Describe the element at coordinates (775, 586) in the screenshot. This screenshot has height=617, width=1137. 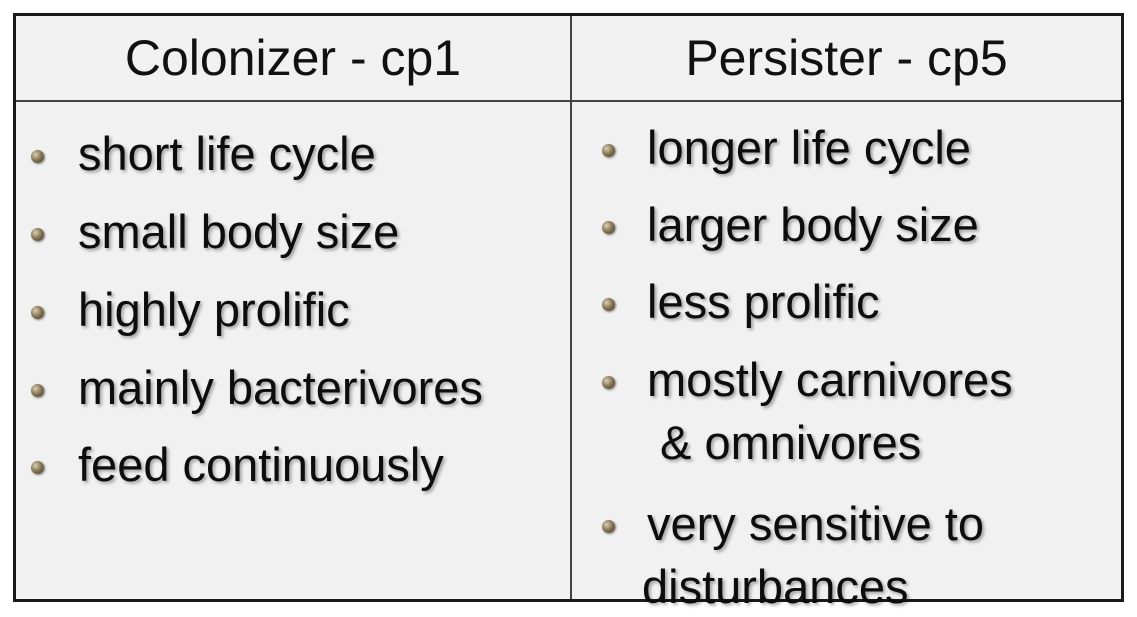
I see `list-item-text-continued: disturbances` at that location.